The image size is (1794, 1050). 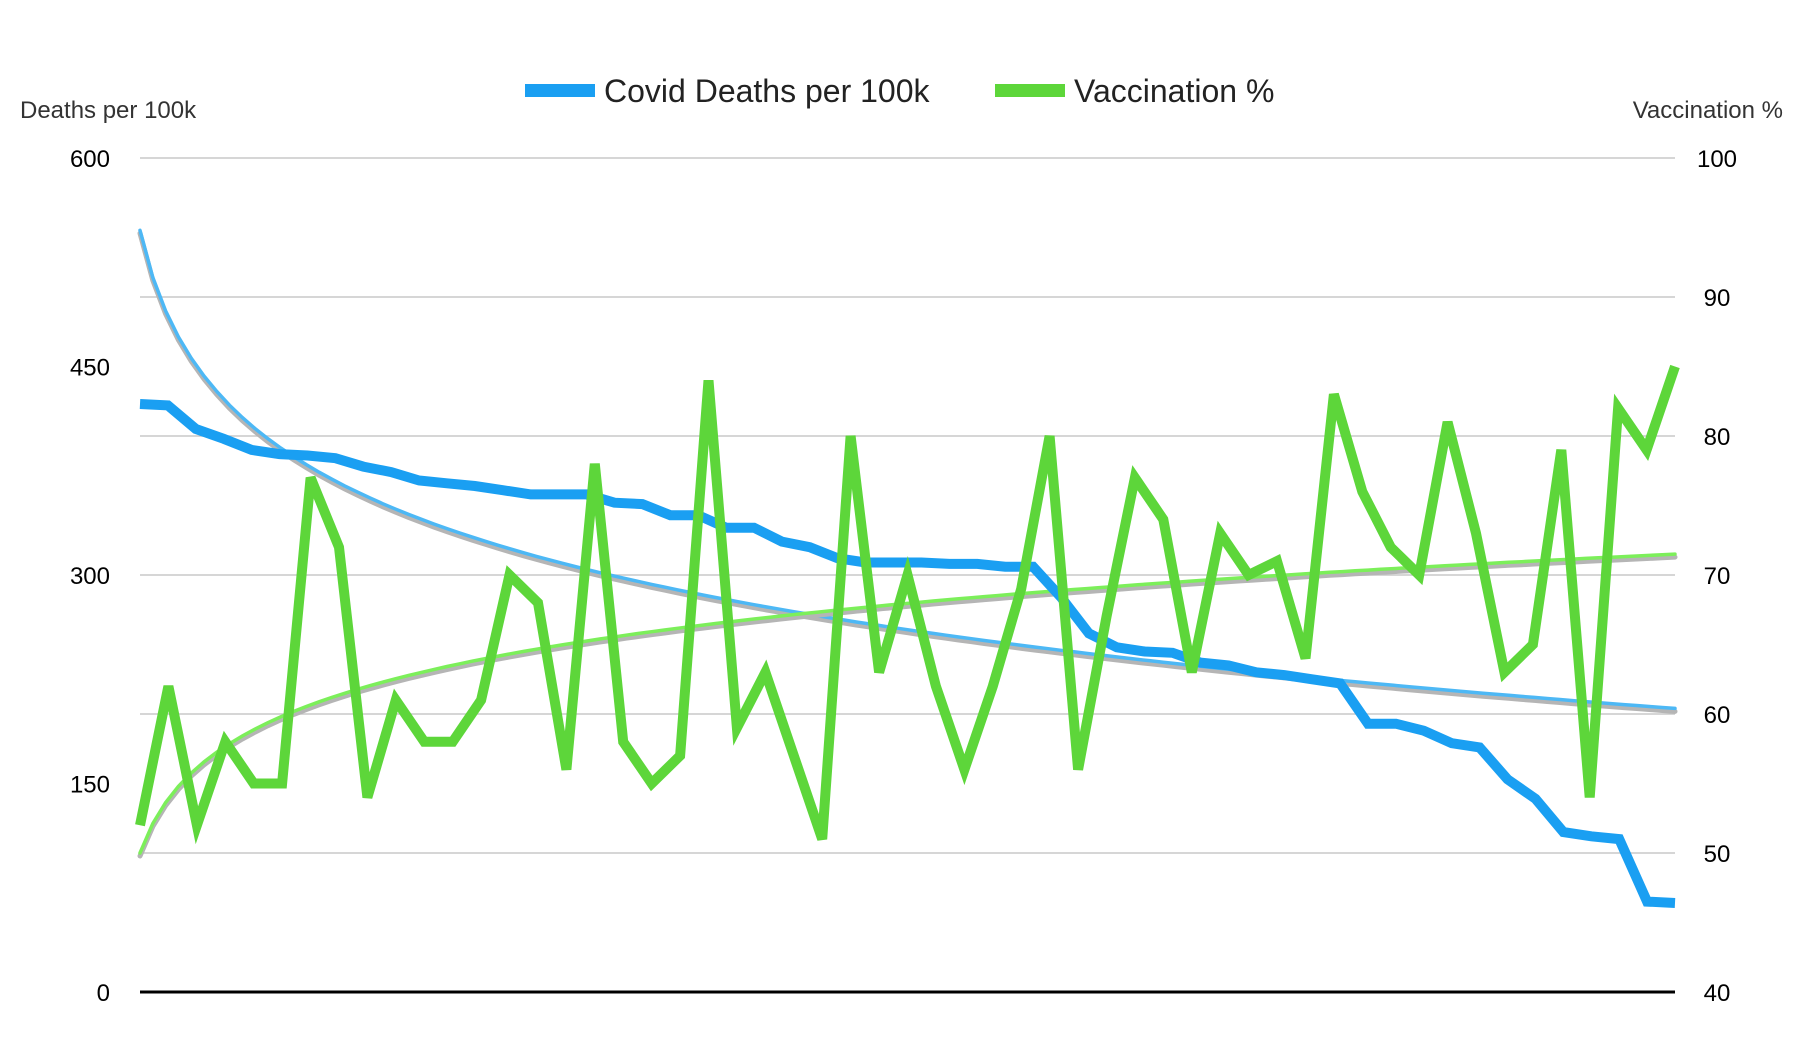 What do you see at coordinates (1717, 993) in the screenshot?
I see `right-tick-label: 40` at bounding box center [1717, 993].